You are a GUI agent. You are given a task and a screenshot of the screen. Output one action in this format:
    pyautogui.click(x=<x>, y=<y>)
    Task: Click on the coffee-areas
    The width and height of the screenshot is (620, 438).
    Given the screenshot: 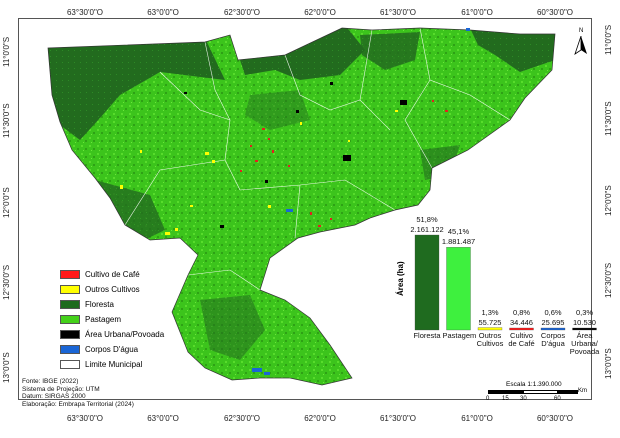 What is the action you would take?
    pyautogui.click(x=344, y=163)
    